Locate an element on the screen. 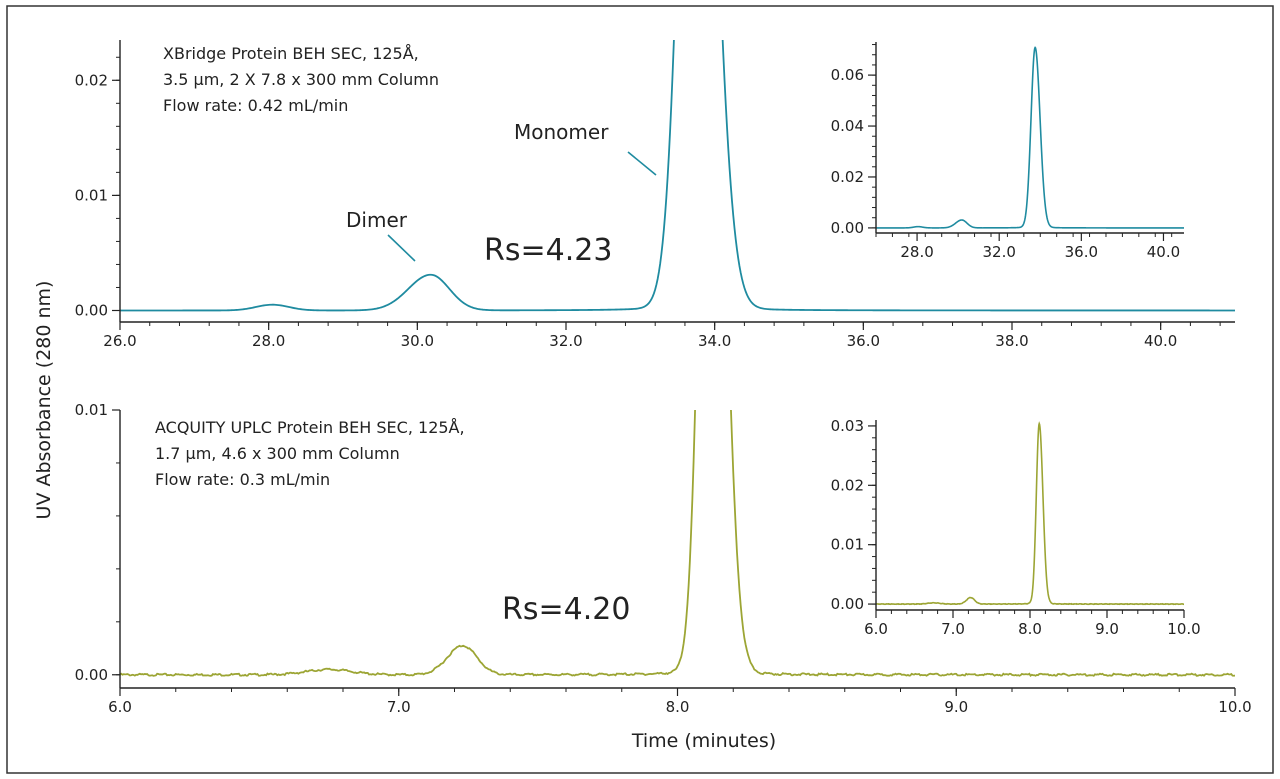 This screenshot has height=779, width=1280. dimer-leader-line is located at coordinates (401, 248).